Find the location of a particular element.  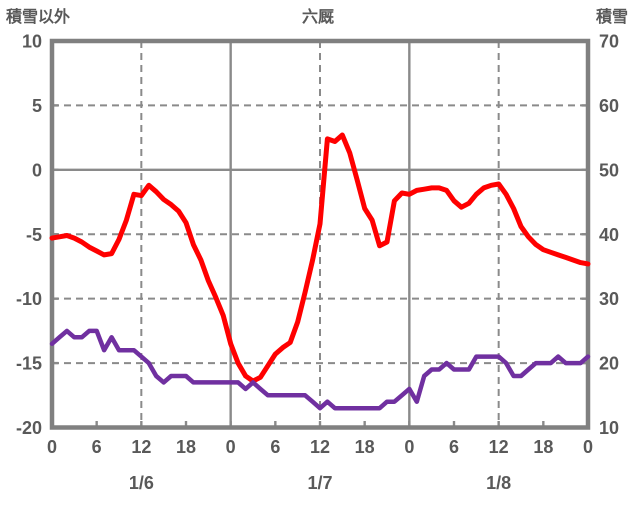

left-tick-label: -20 is located at coordinates (29, 428).